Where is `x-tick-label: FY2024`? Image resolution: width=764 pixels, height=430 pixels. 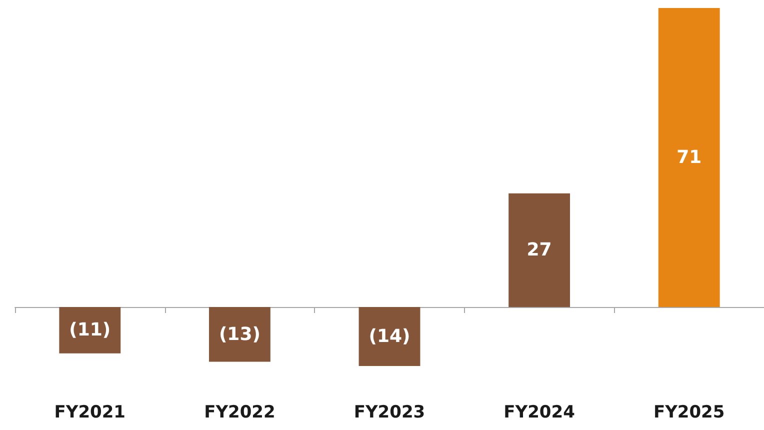 x-tick-label: FY2024 is located at coordinates (540, 412).